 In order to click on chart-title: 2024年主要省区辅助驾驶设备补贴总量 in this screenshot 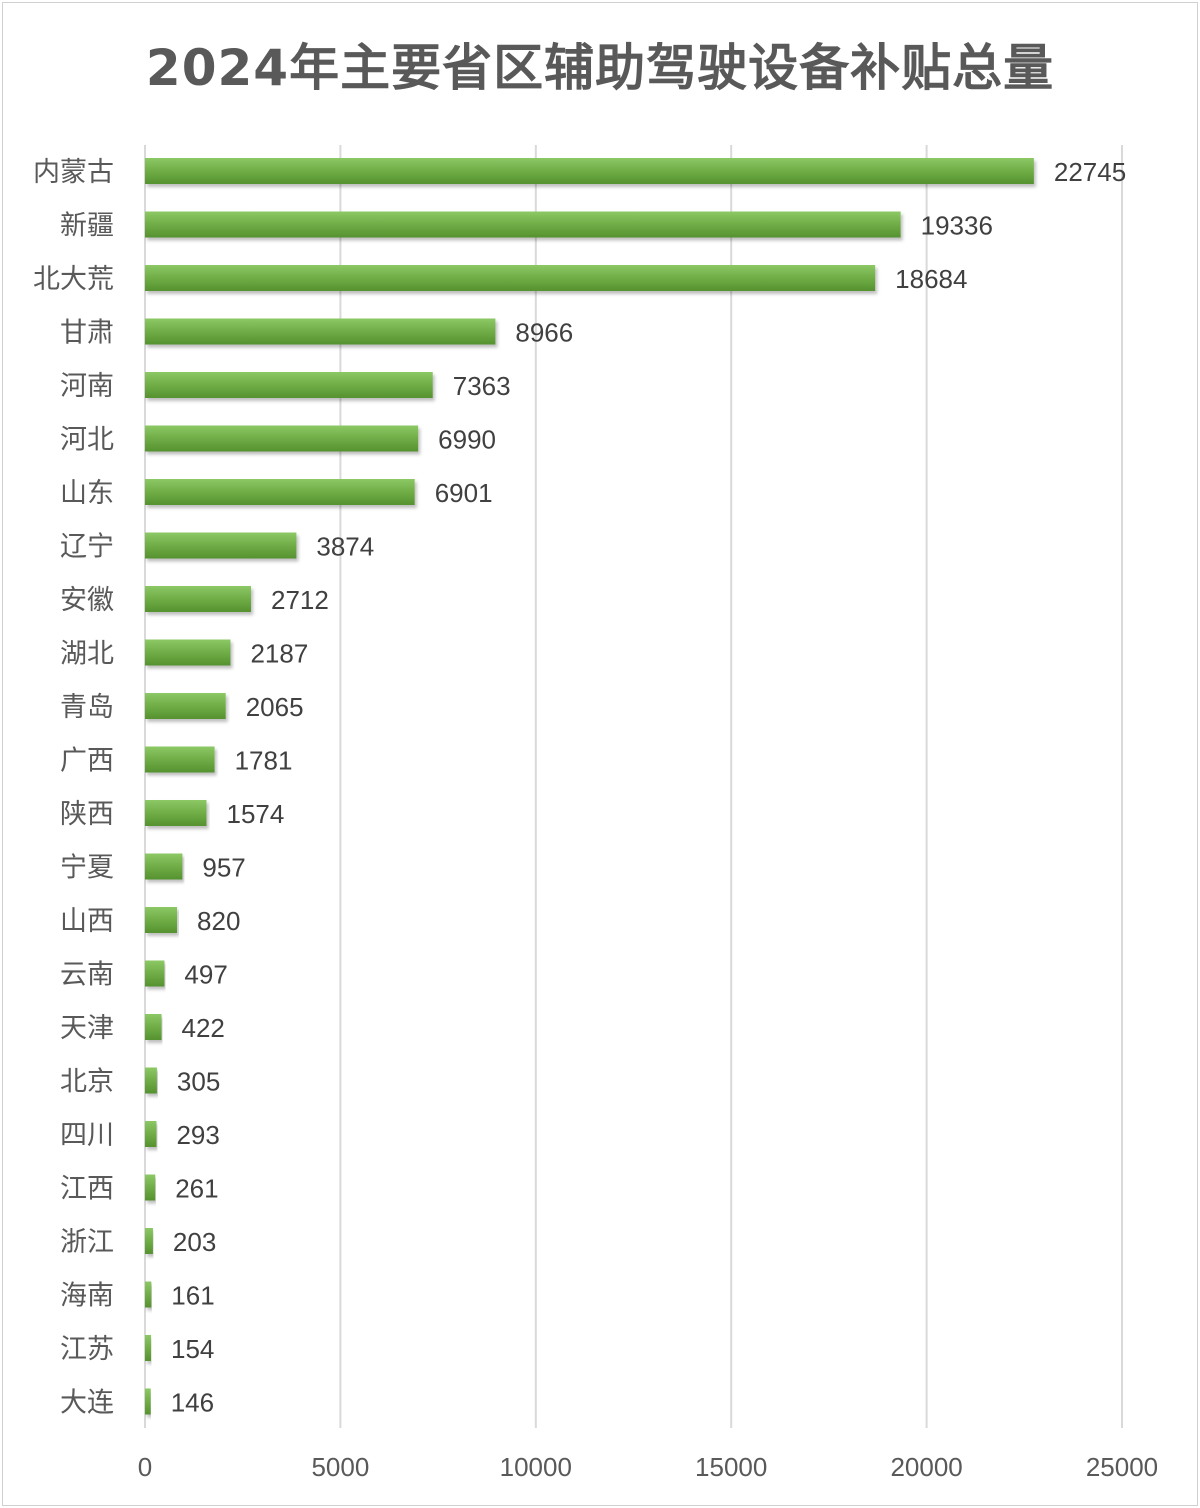, I will do `click(600, 68)`.